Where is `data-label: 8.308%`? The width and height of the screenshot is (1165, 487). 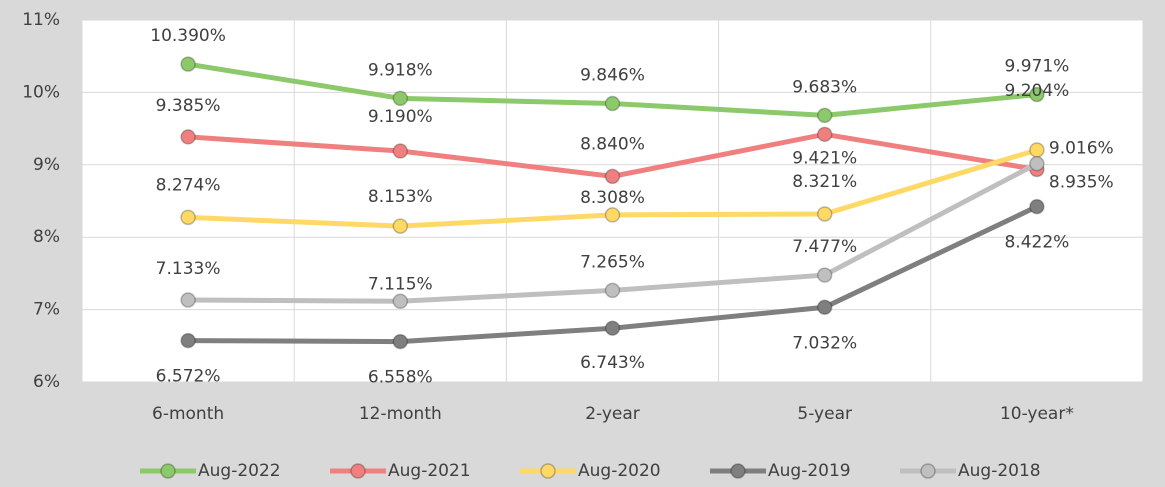 data-label: 8.308% is located at coordinates (612, 198).